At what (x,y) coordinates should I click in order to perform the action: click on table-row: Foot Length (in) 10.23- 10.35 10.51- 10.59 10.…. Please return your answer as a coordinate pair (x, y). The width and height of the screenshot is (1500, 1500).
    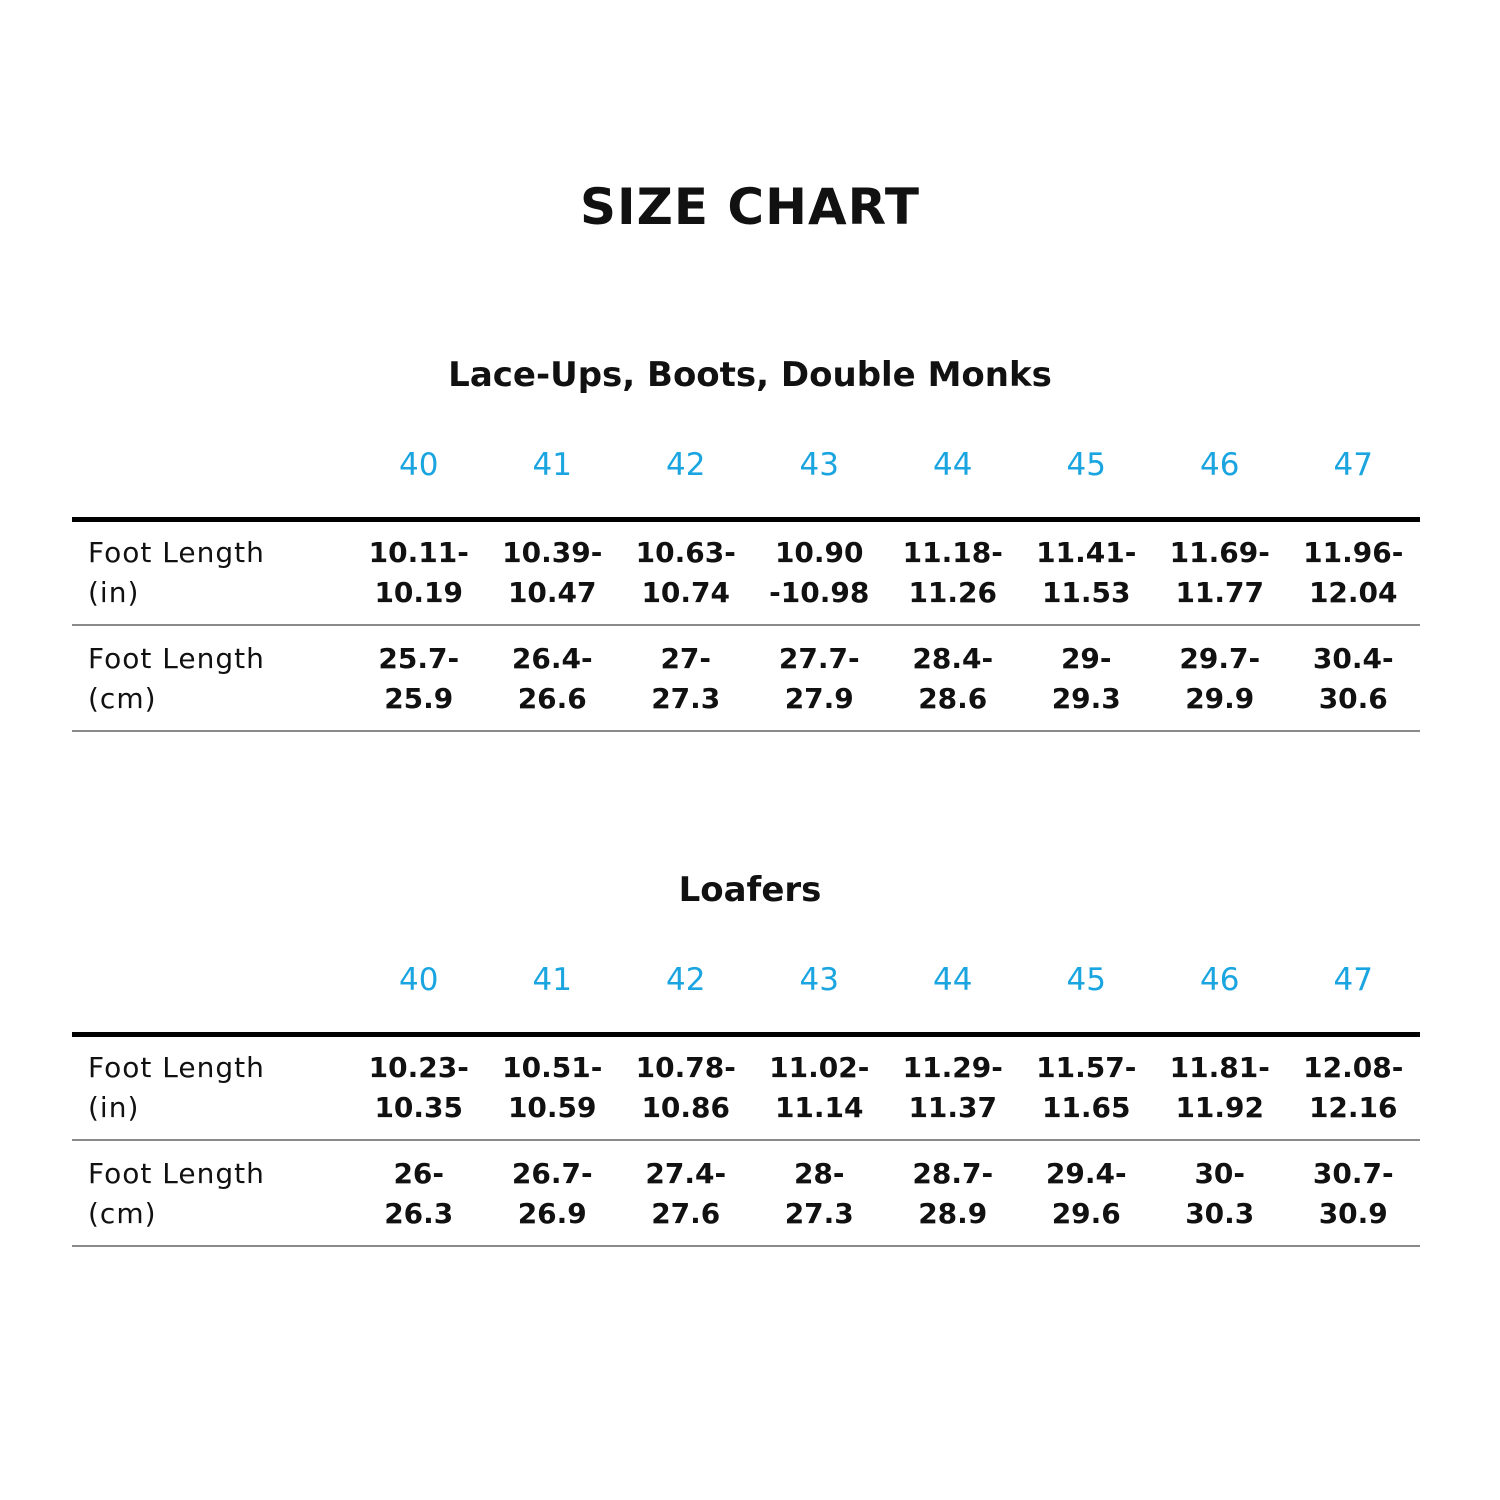
    Looking at the image, I should click on (746, 1088).